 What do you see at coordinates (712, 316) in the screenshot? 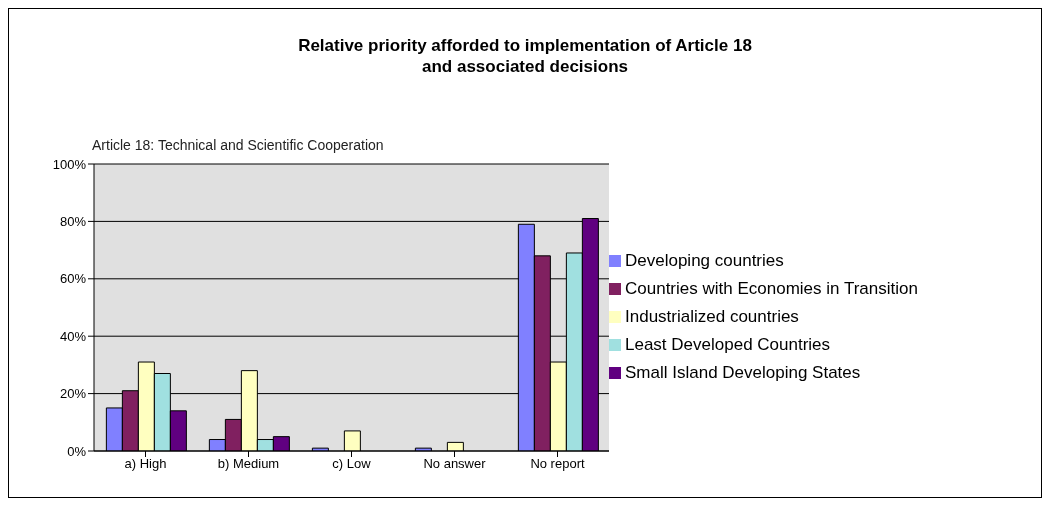
I see `legend-label: Industrialized countries` at bounding box center [712, 316].